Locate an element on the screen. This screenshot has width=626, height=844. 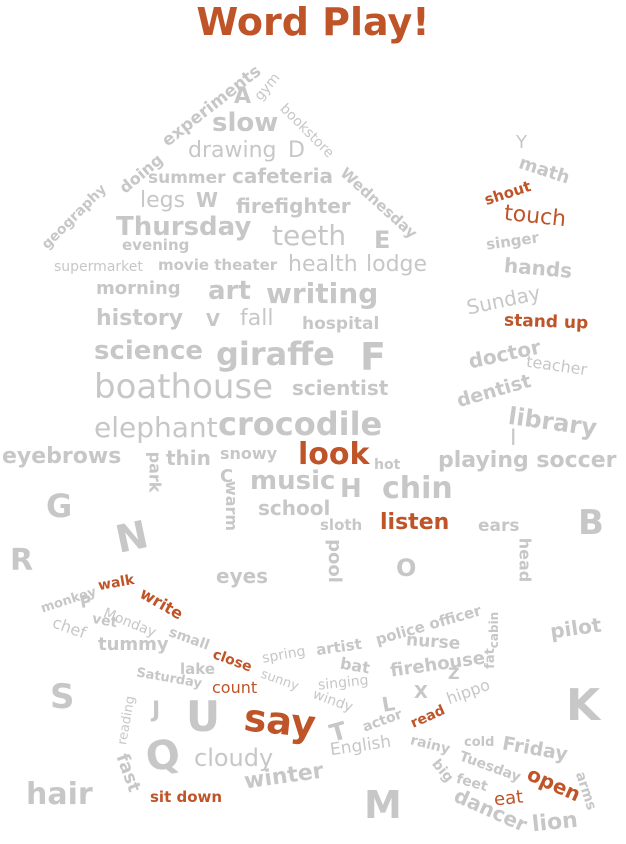
word: small is located at coordinates (189, 639).